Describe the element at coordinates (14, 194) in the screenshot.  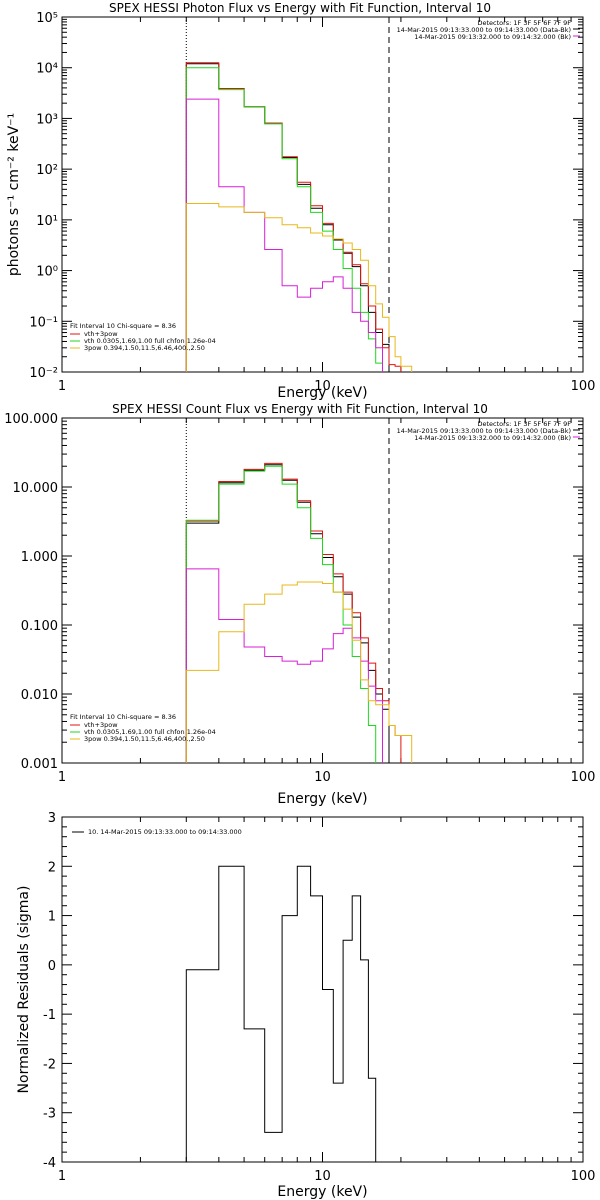
I see `y-axis-label: photons s⁻¹ cm⁻² keV⁻¹` at that location.